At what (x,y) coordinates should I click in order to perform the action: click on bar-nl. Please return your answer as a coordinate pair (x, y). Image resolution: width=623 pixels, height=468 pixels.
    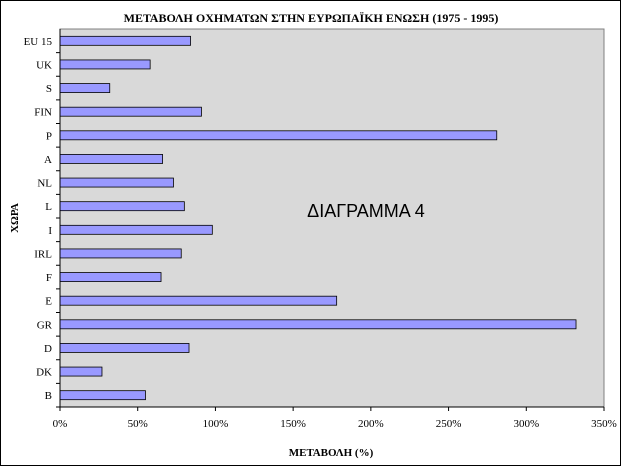
    Looking at the image, I should click on (116, 182).